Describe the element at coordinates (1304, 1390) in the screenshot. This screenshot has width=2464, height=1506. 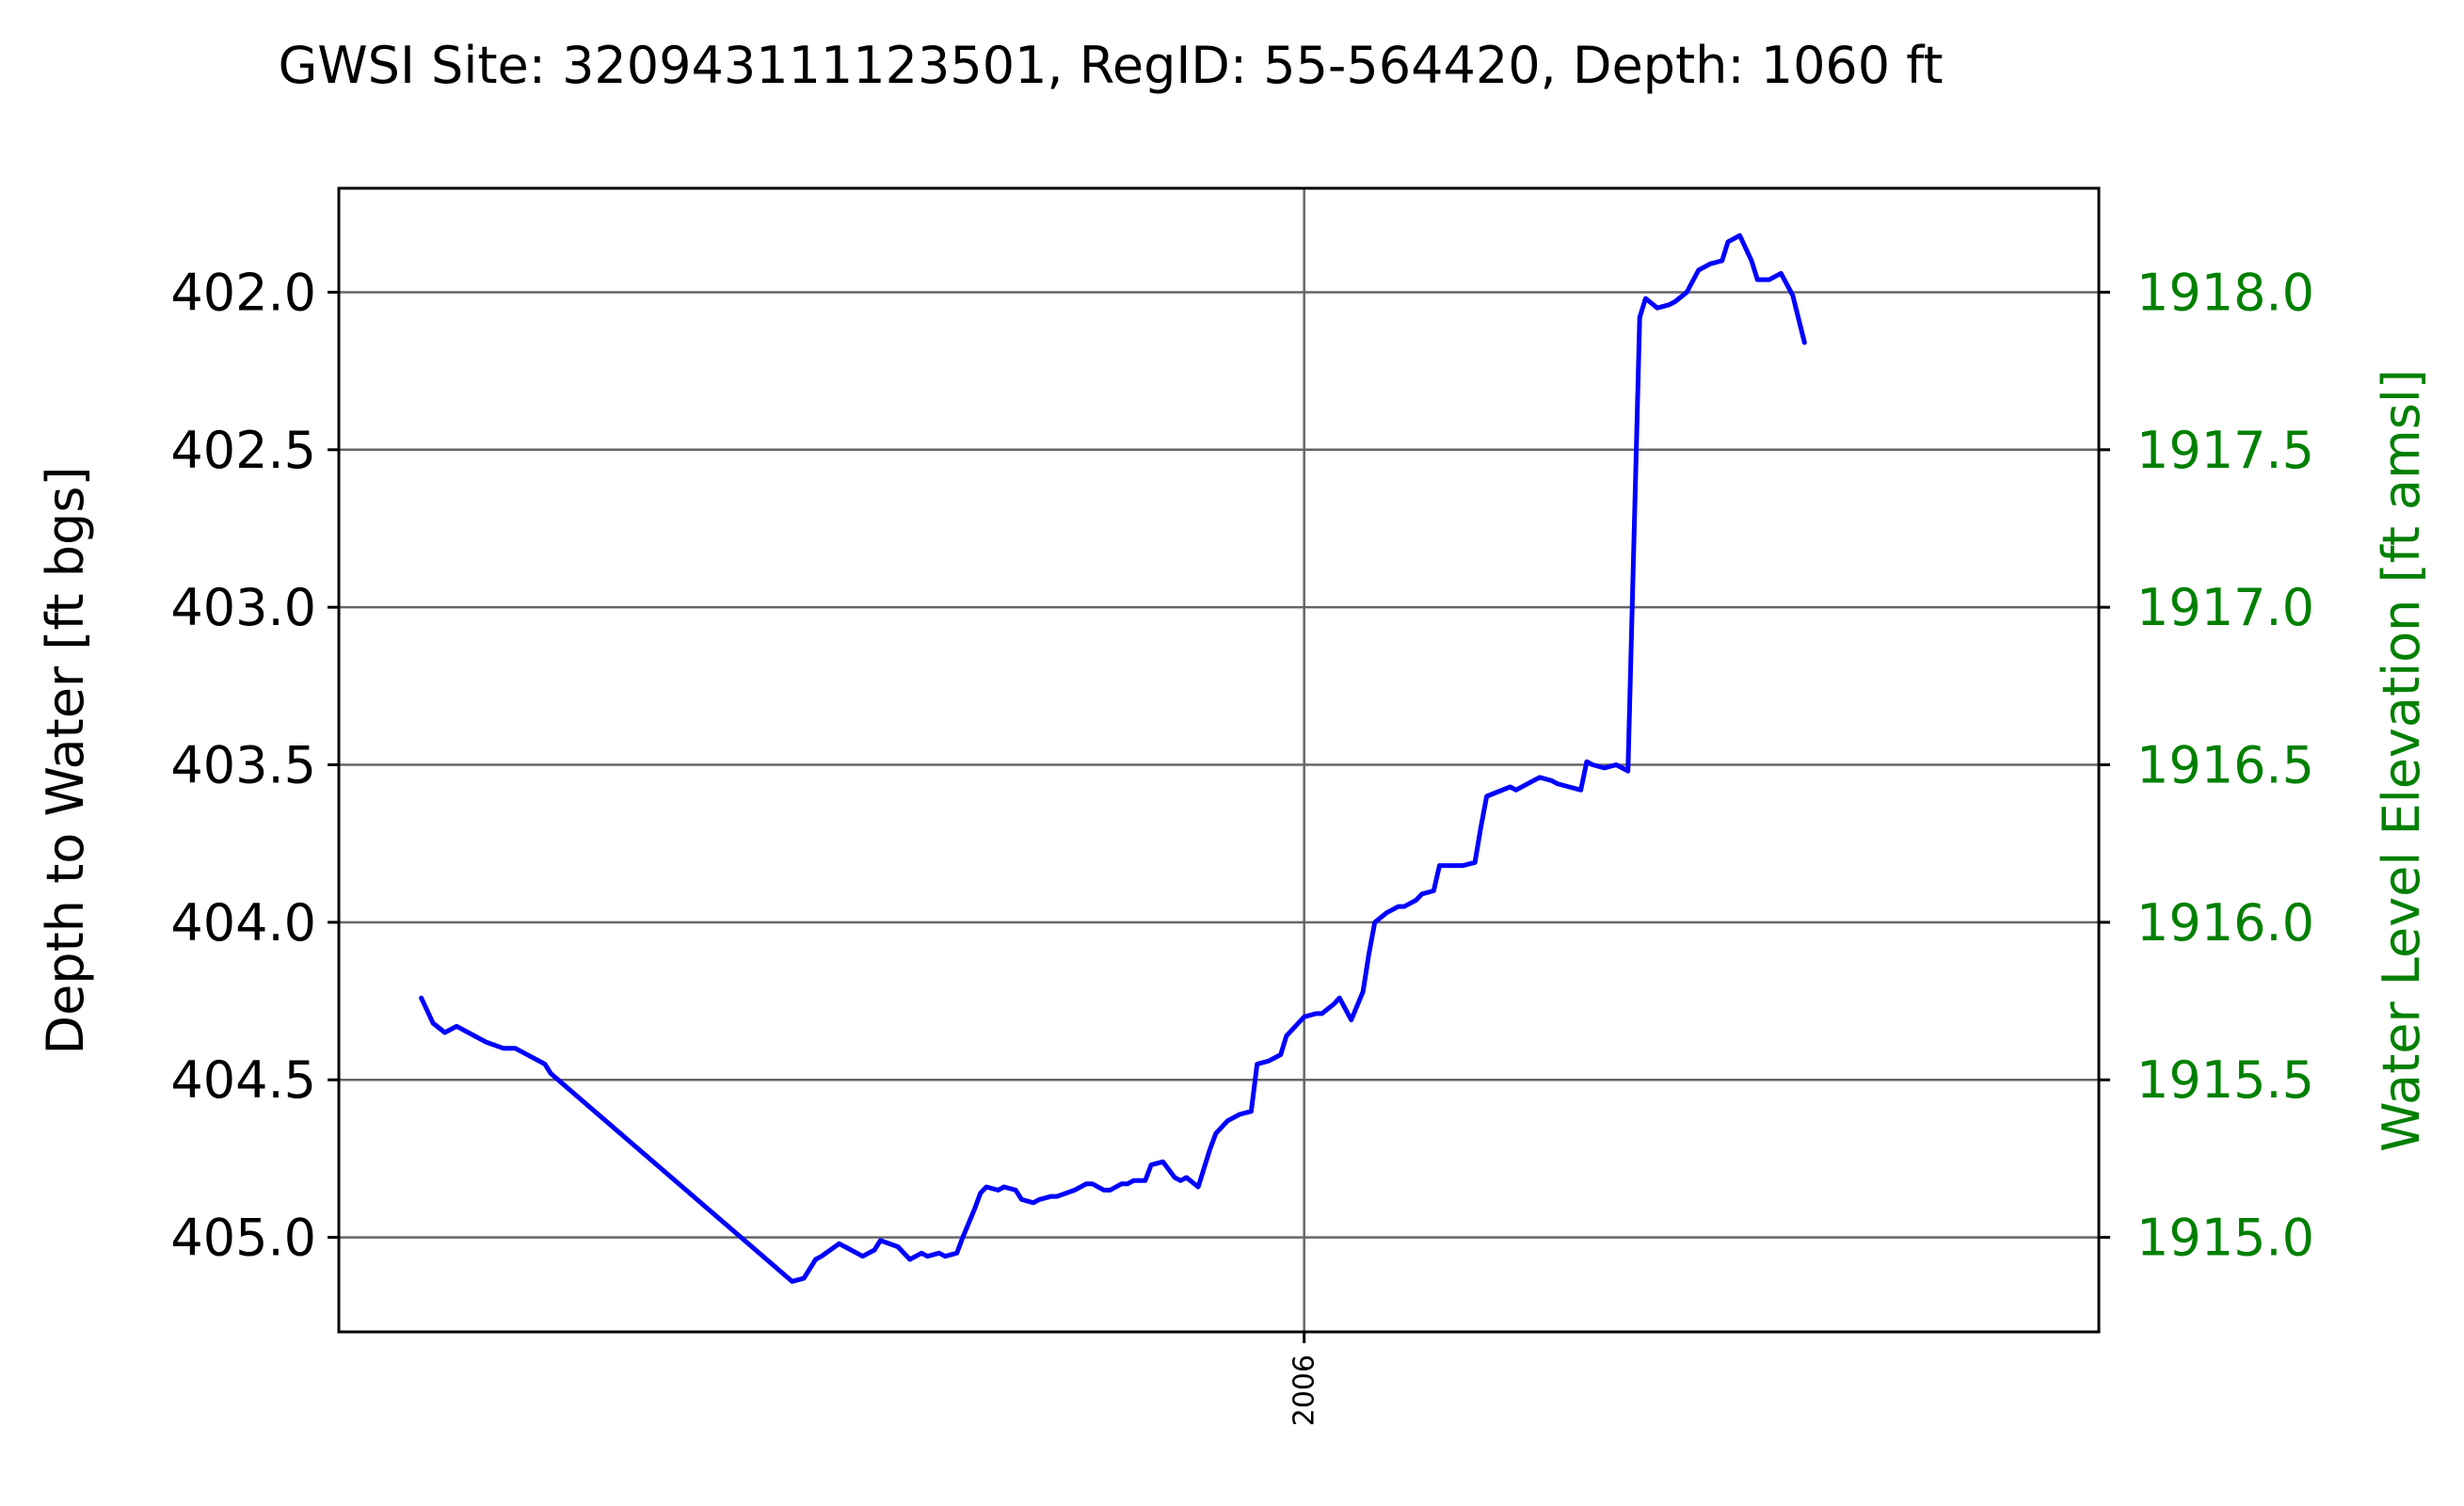
I see `x-tick-label: 2006` at that location.